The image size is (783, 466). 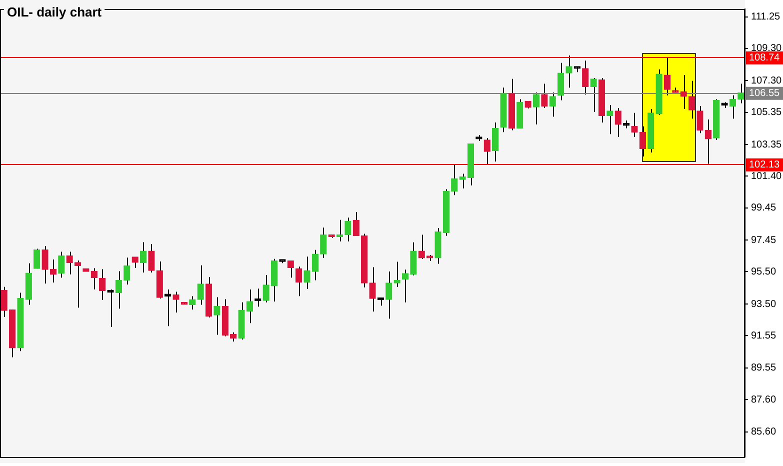 What do you see at coordinates (764, 58) in the screenshot?
I see `ref-line-label: 108.74` at bounding box center [764, 58].